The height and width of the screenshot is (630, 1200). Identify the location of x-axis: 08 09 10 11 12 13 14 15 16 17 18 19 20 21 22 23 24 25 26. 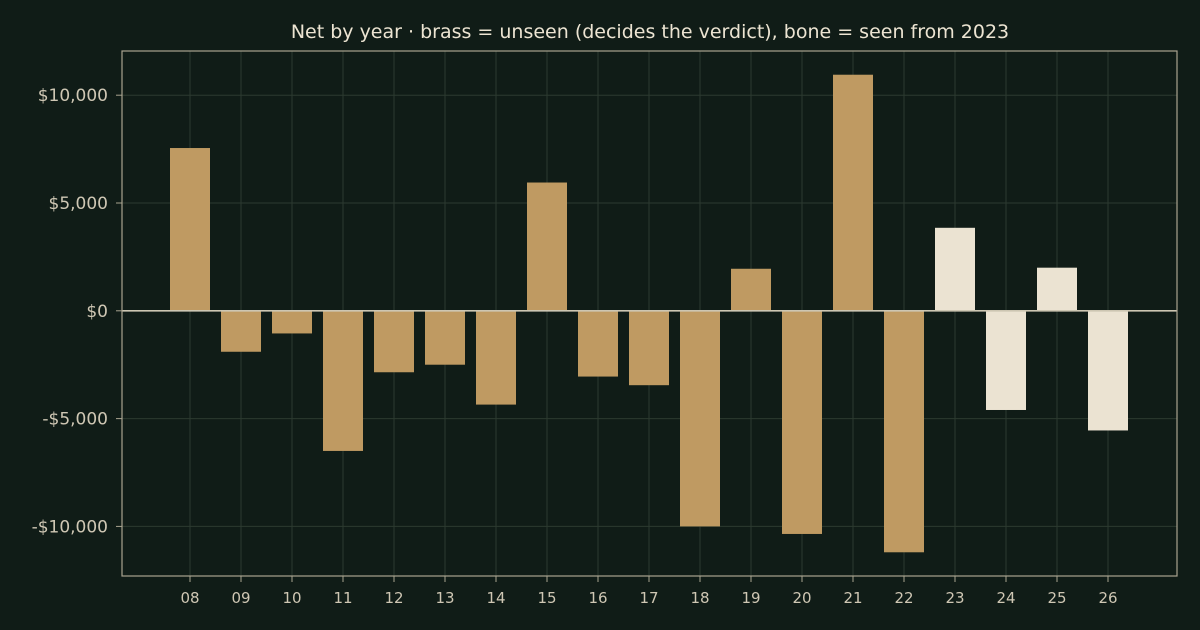
(649, 591).